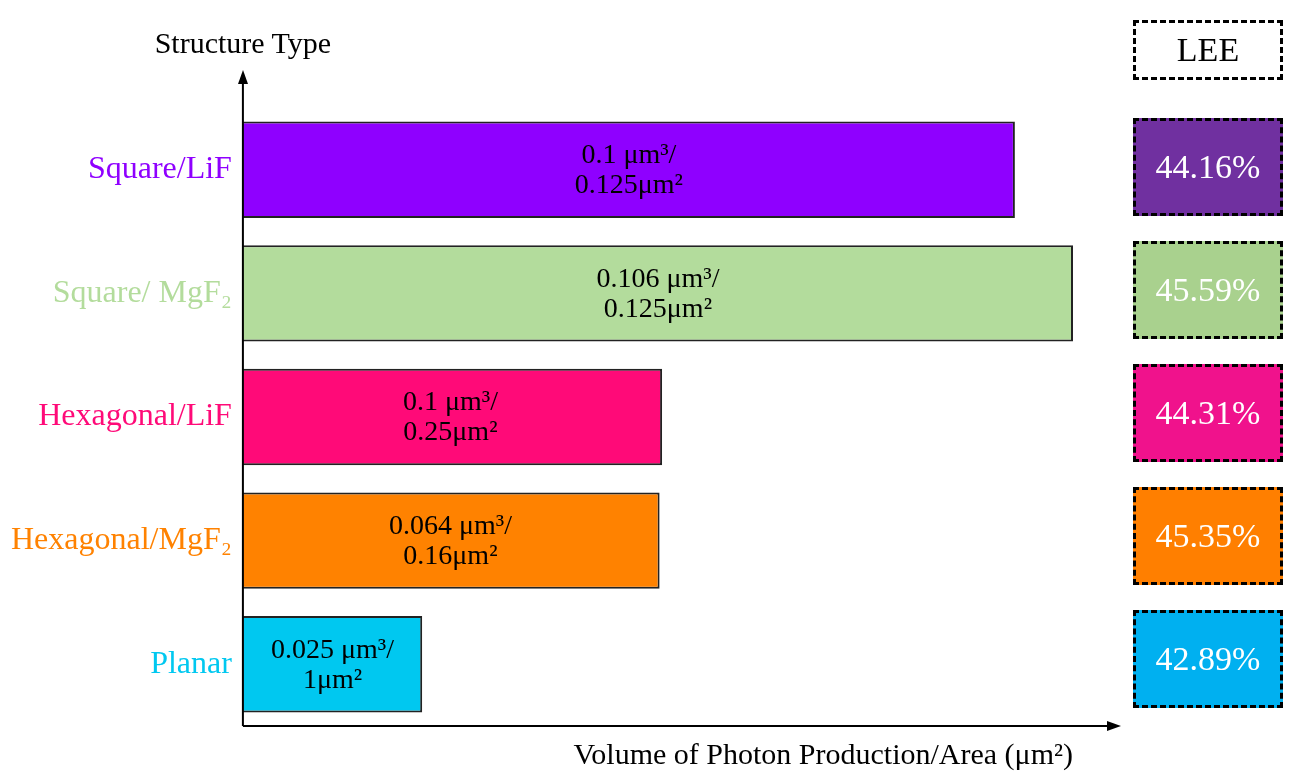 The width and height of the screenshot is (1305, 779). I want to click on annotation: 0.1 μm³/0.125μm², so click(628, 169).